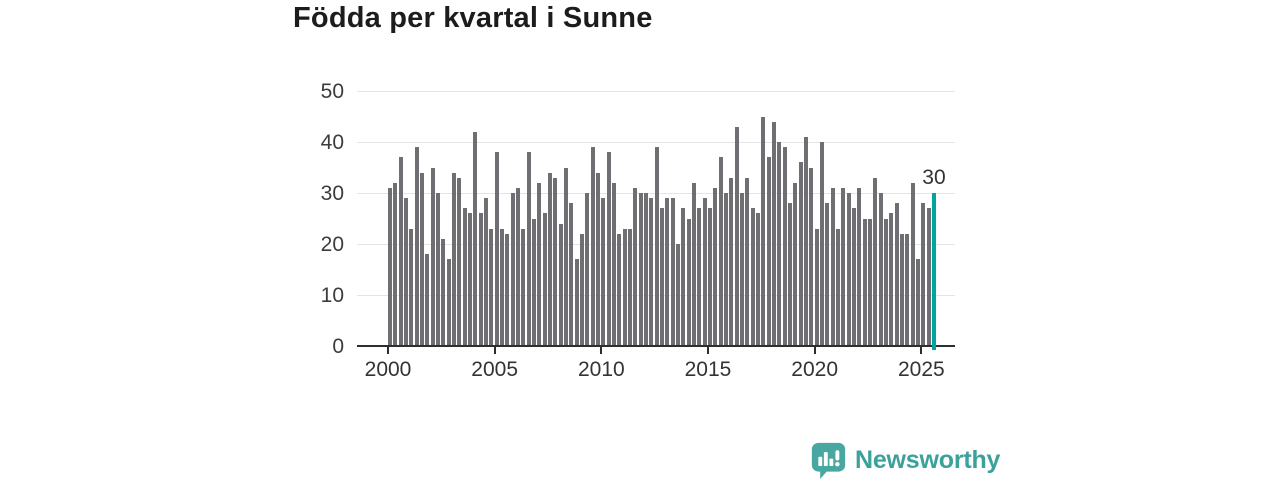 This screenshot has width=1280, height=484. Describe the element at coordinates (601, 369) in the screenshot. I see `x-tick-label: 2010` at that location.